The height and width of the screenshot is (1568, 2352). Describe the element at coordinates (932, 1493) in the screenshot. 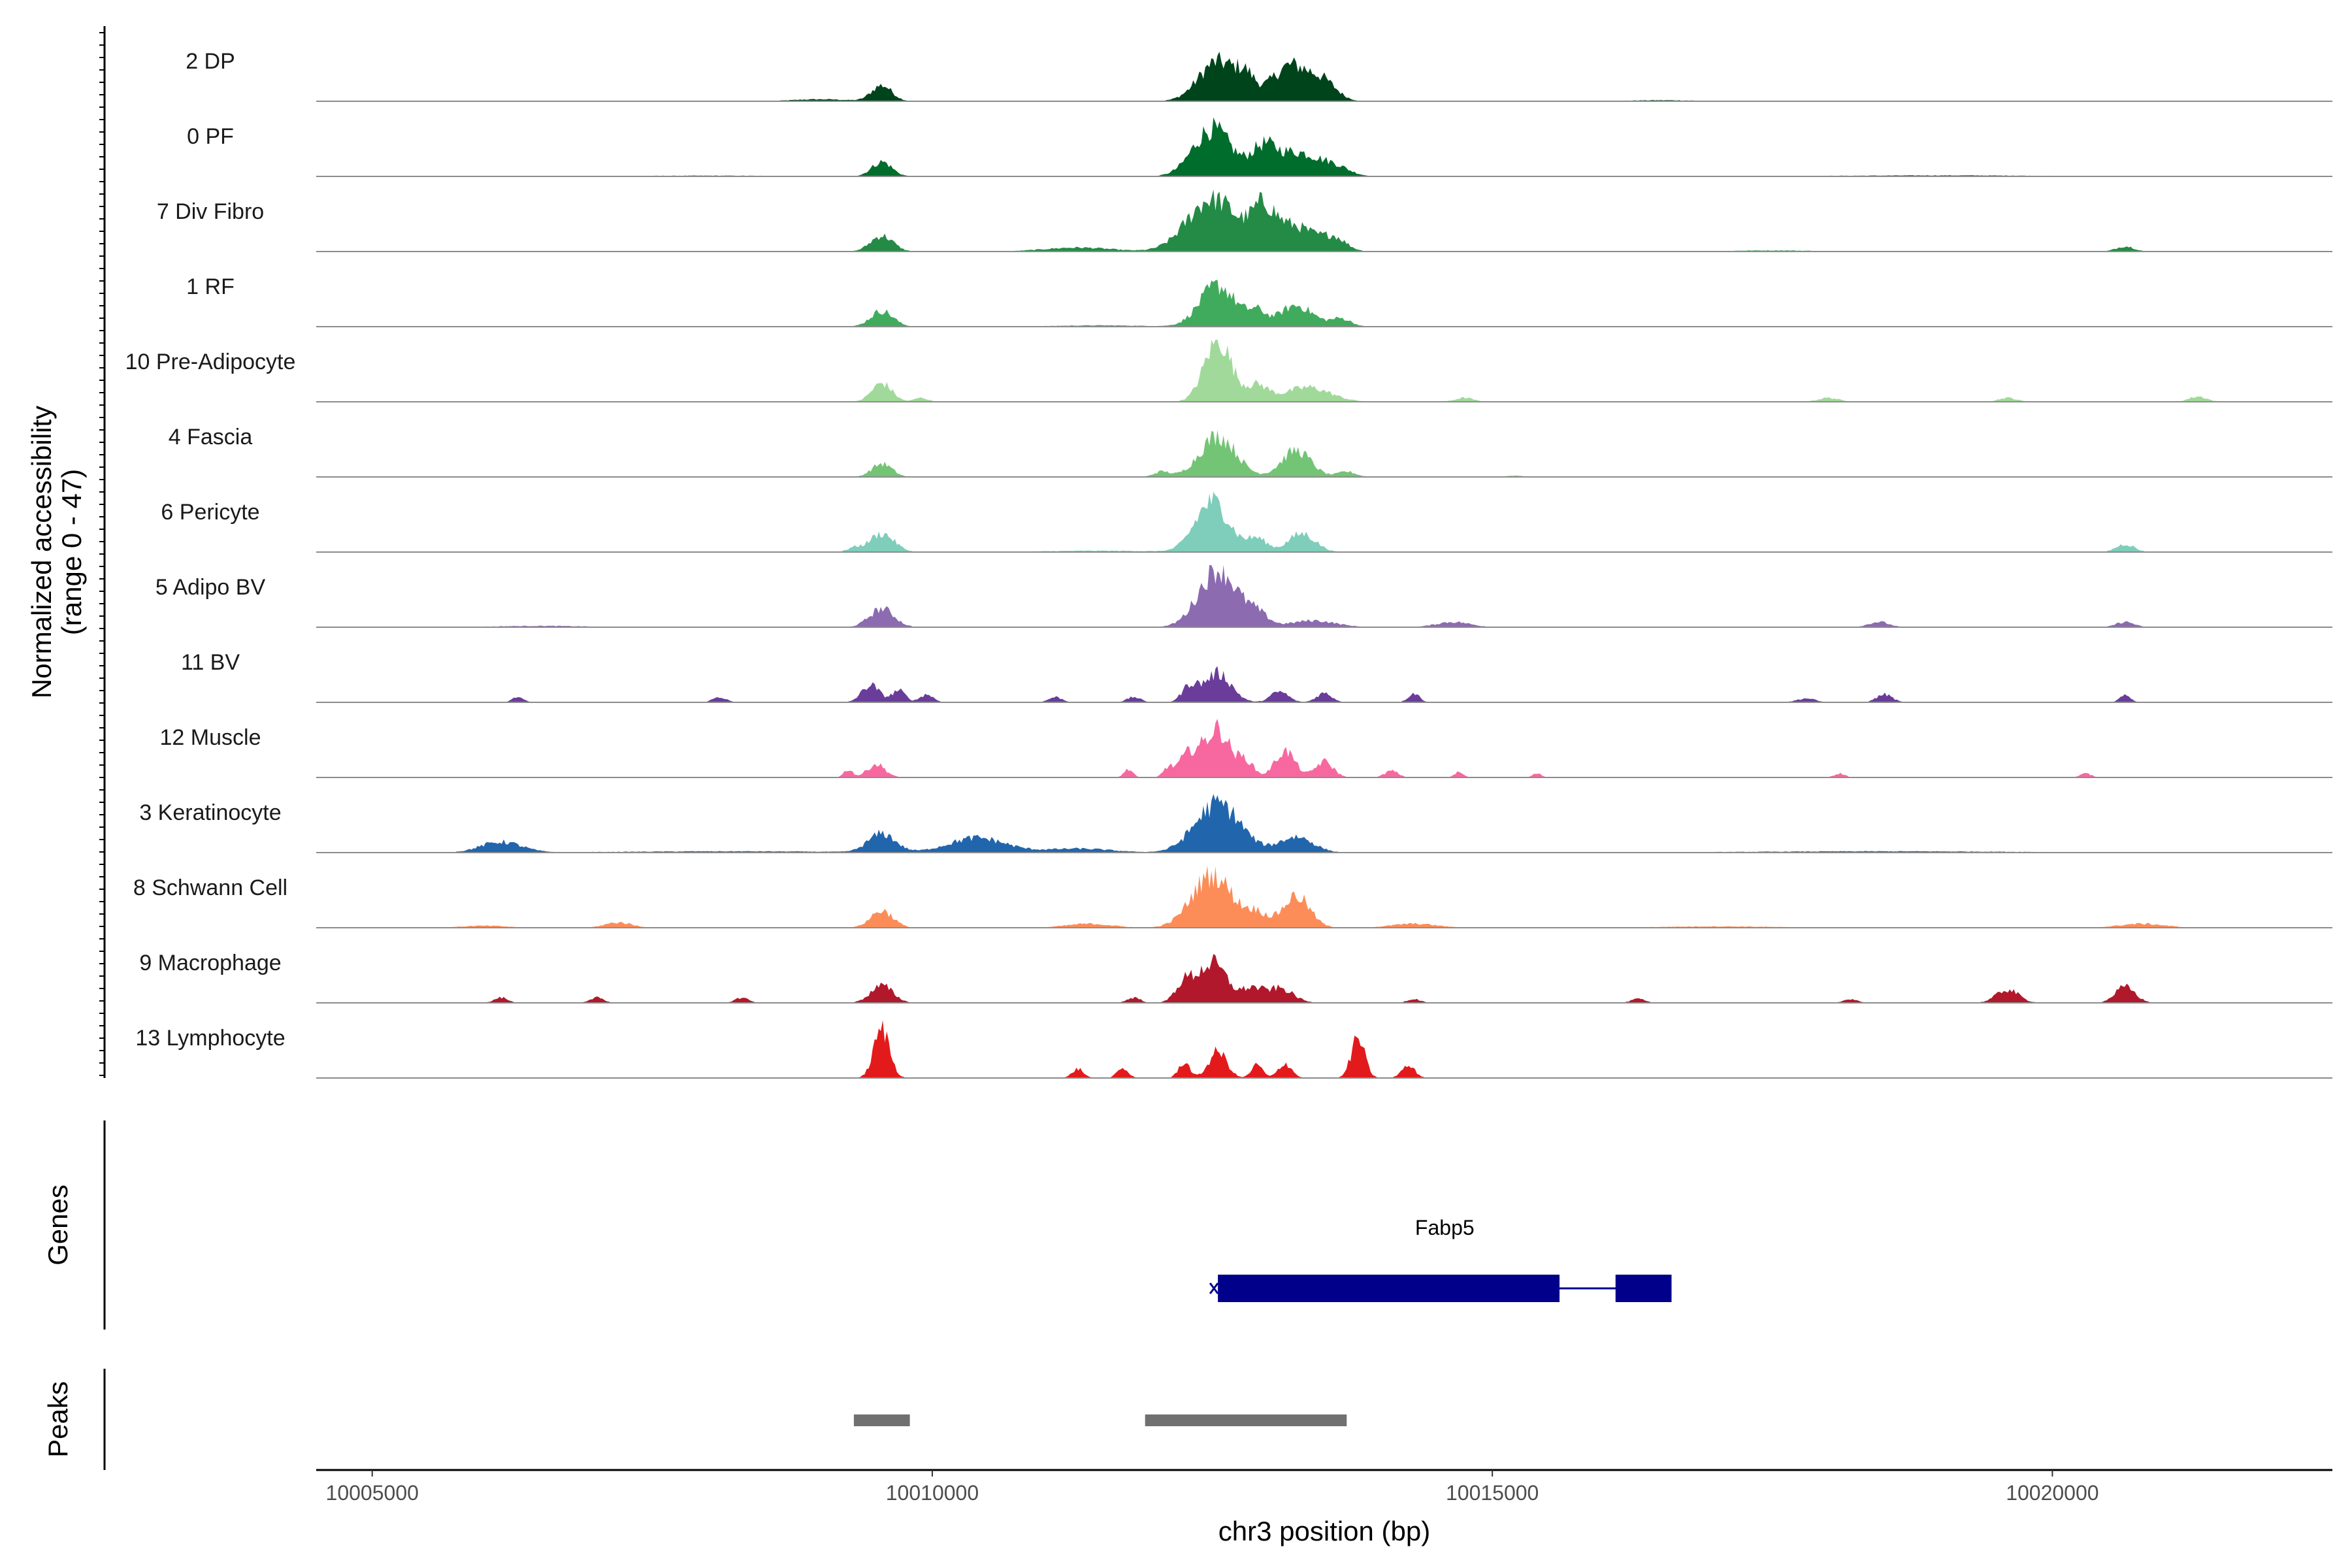

I see `x-tick-label: 10010000` at that location.